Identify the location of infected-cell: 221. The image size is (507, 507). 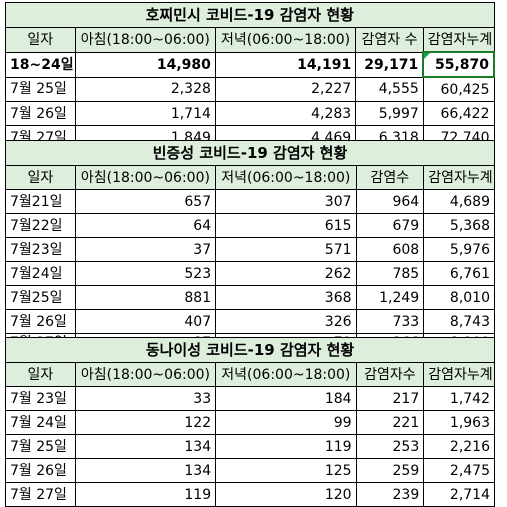
(390, 422).